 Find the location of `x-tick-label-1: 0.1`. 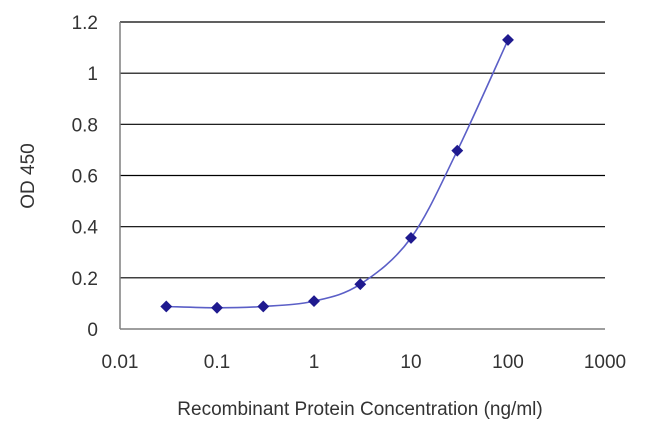

x-tick-label-1: 0.1 is located at coordinates (217, 362).